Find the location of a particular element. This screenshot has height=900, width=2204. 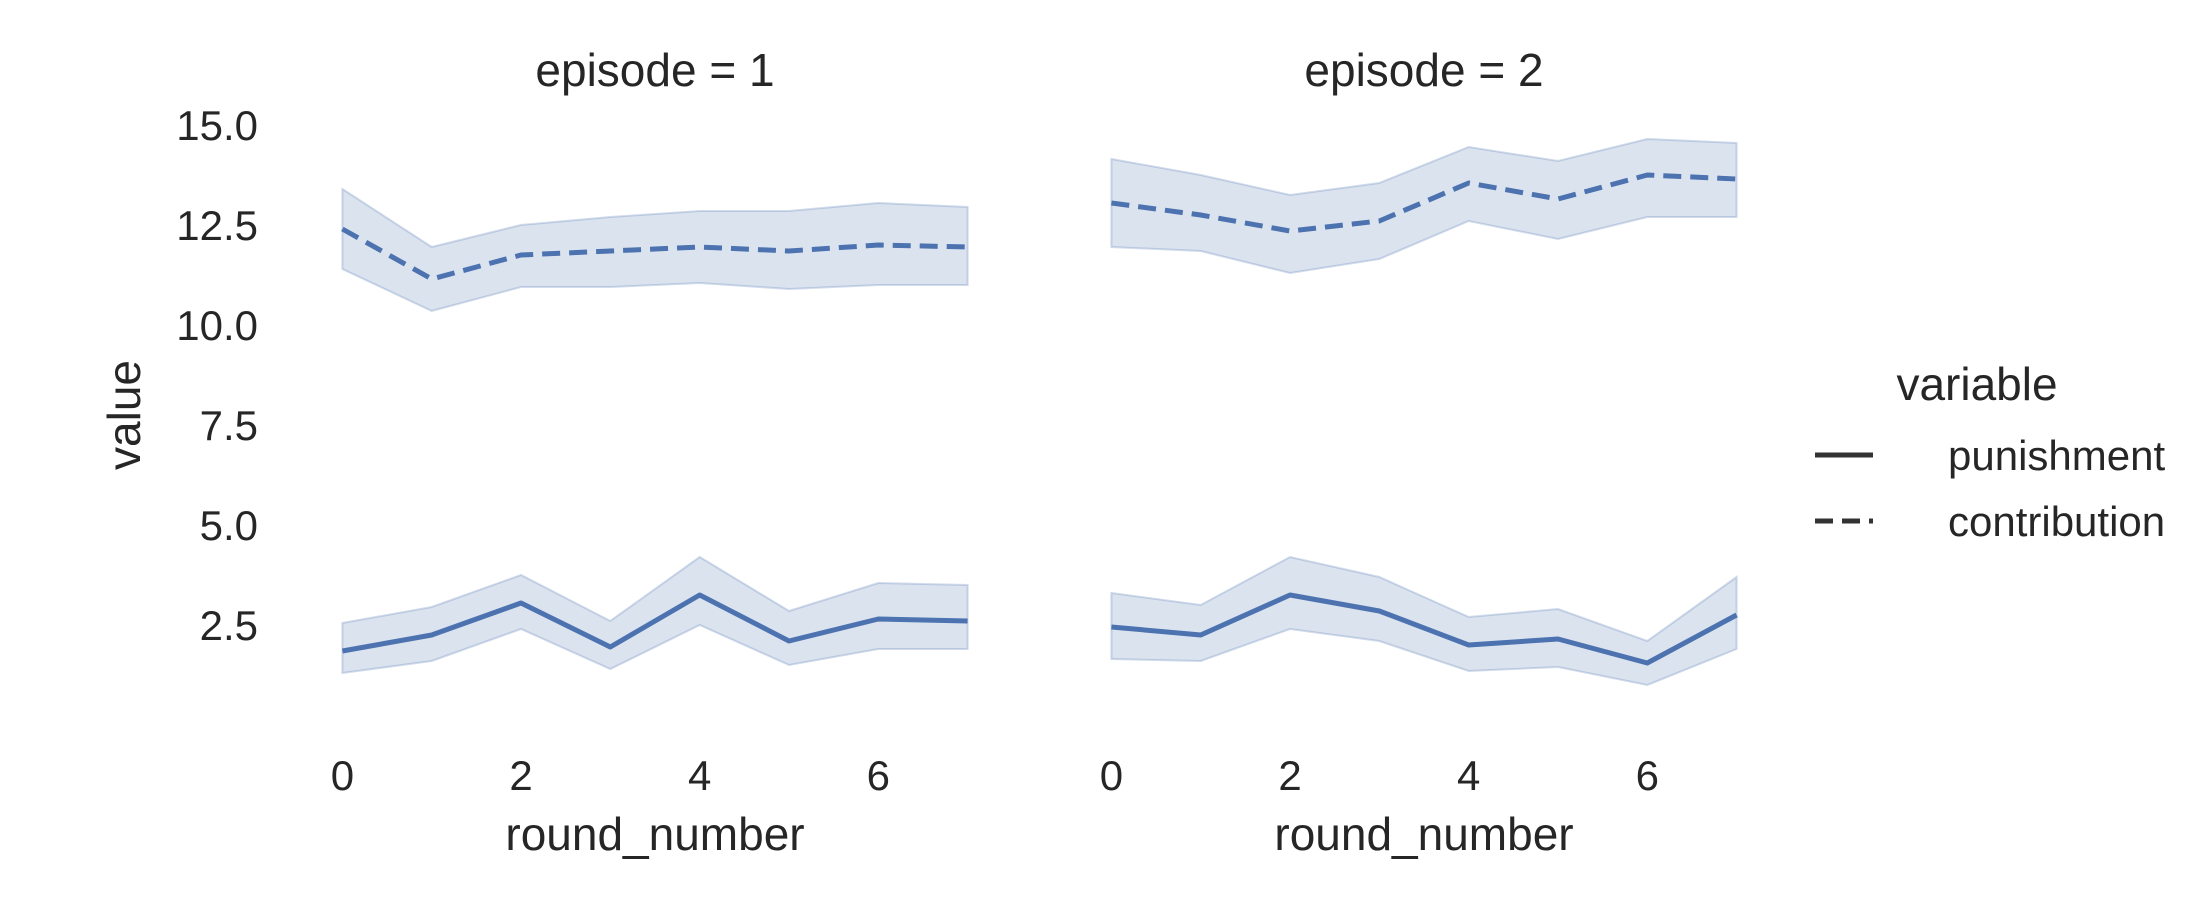

y-tick-label: 10.0 is located at coordinates (217, 325).